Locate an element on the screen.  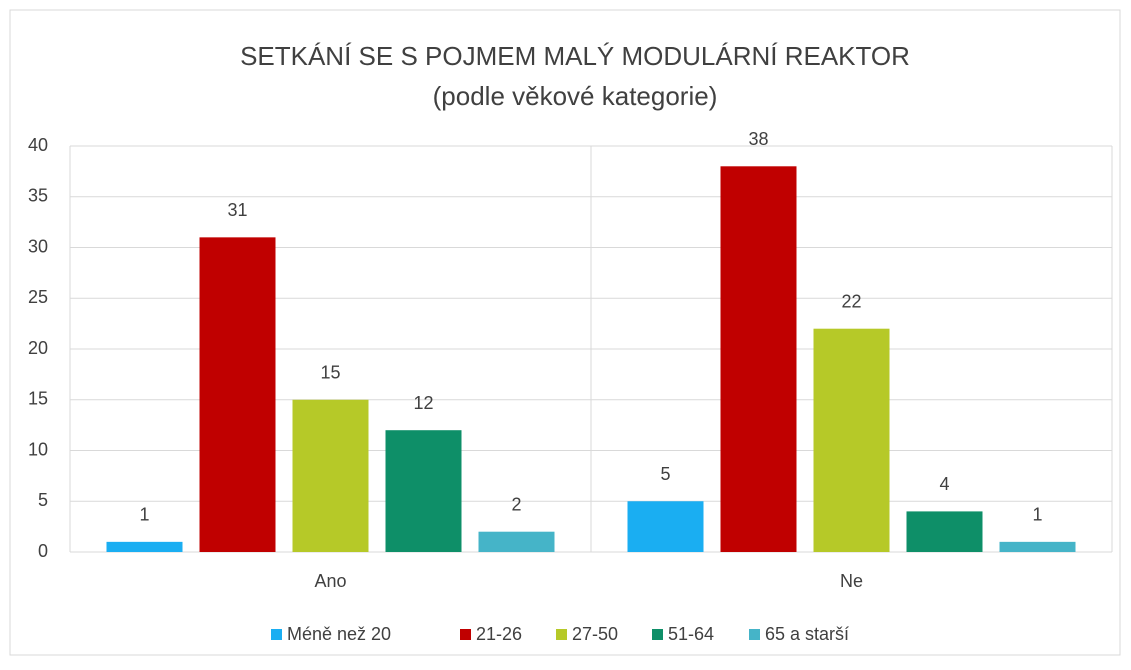
chart-subtitle: (podle věkové kategorie) is located at coordinates (575, 96).